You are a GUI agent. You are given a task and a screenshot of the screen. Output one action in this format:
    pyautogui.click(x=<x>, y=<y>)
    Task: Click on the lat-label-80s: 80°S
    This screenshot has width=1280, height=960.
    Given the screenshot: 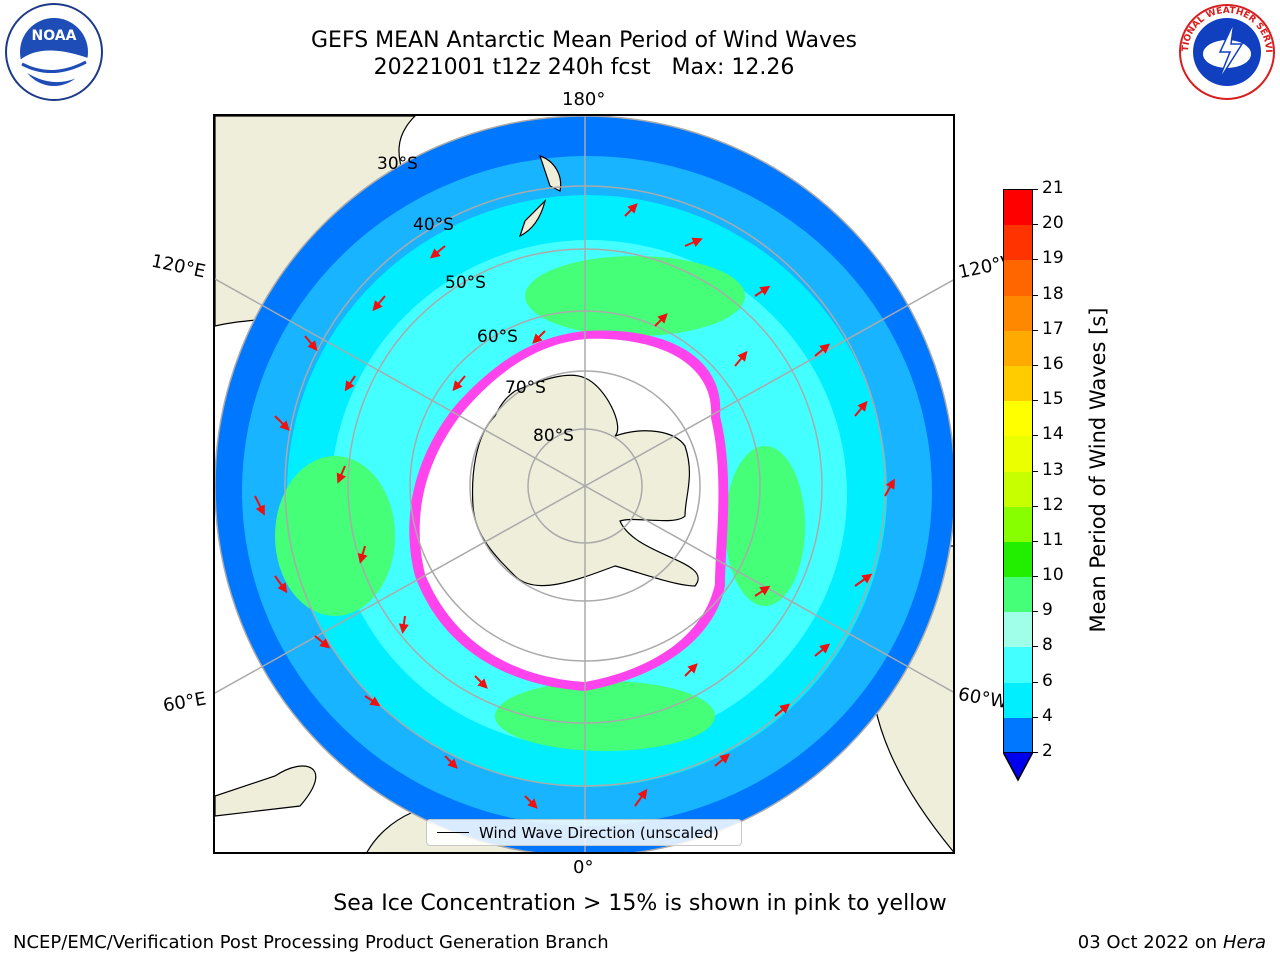 What is the action you would take?
    pyautogui.click(x=553, y=436)
    